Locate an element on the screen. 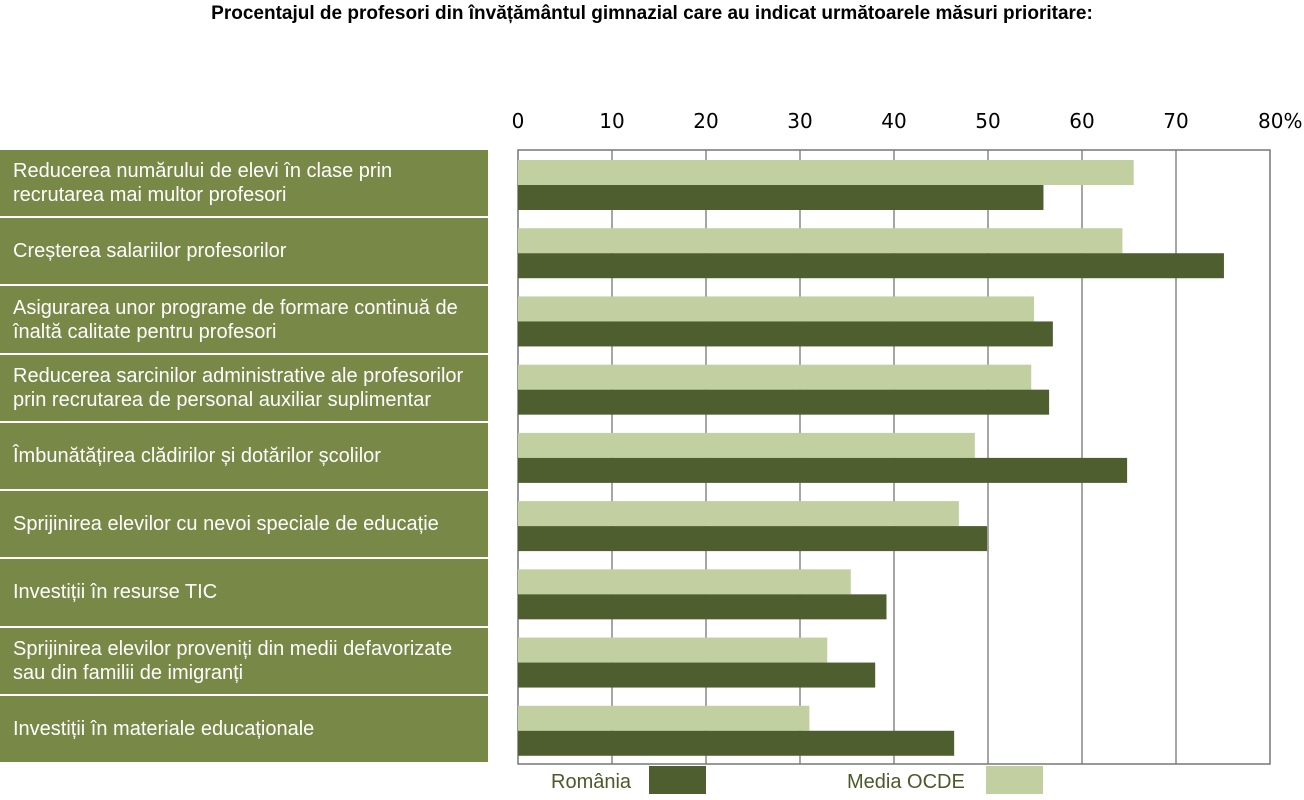 The width and height of the screenshot is (1304, 800). legend-swatch-media-ocde is located at coordinates (1014, 780).